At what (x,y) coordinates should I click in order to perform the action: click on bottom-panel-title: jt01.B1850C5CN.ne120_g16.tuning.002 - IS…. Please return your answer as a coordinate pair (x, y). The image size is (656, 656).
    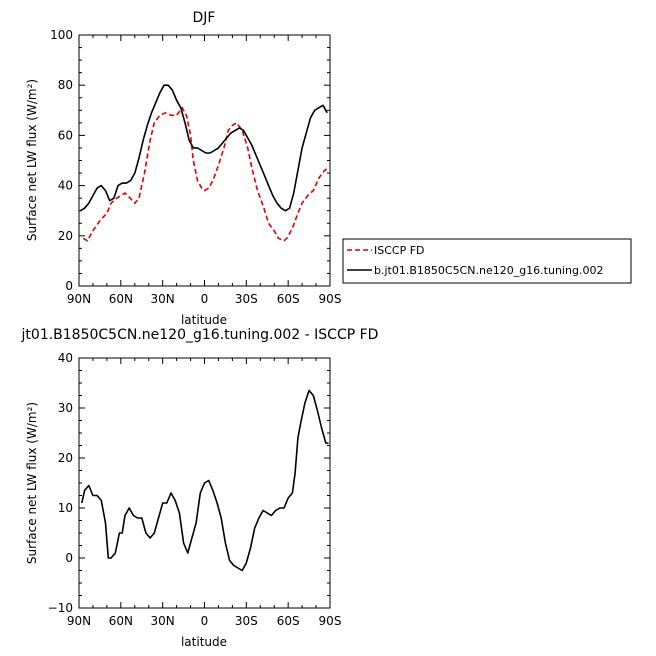
    Looking at the image, I should click on (200, 335).